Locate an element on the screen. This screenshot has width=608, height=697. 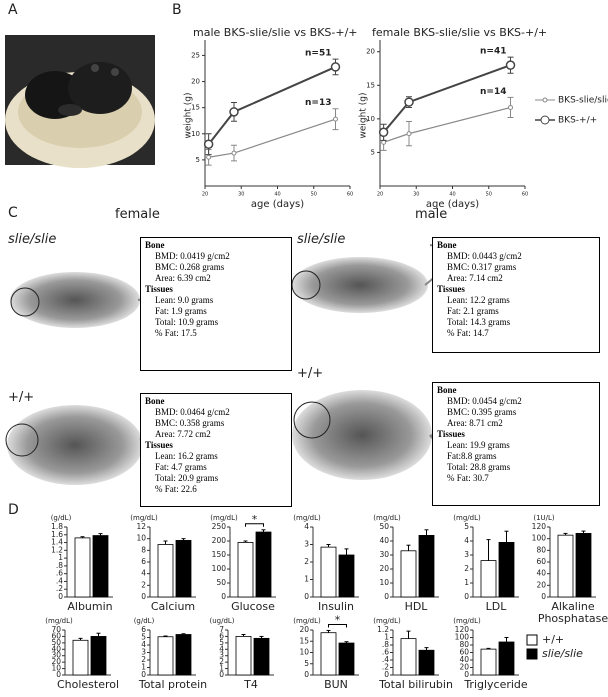
box-line: Lean: 16.2 grams is located at coordinates (186, 456).